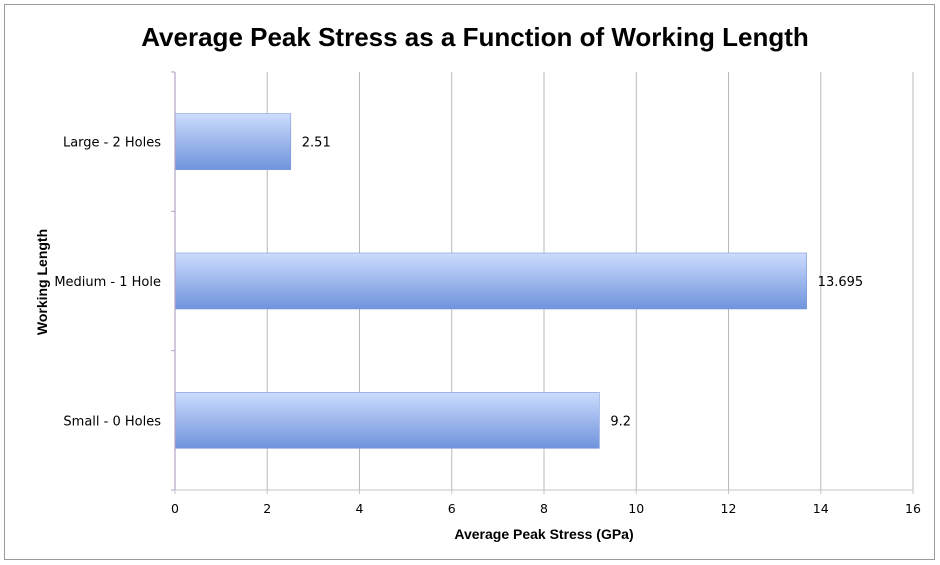 This screenshot has height=565, width=940. Describe the element at coordinates (360, 508) in the screenshot. I see `x-tick-label: 4` at that location.